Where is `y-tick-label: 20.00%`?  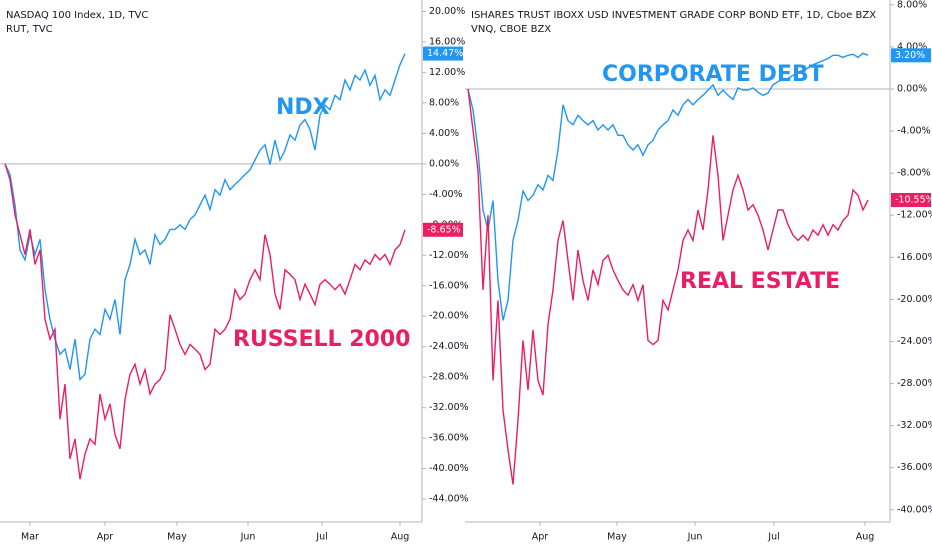
y-tick-label: 20.00% is located at coordinates (447, 11).